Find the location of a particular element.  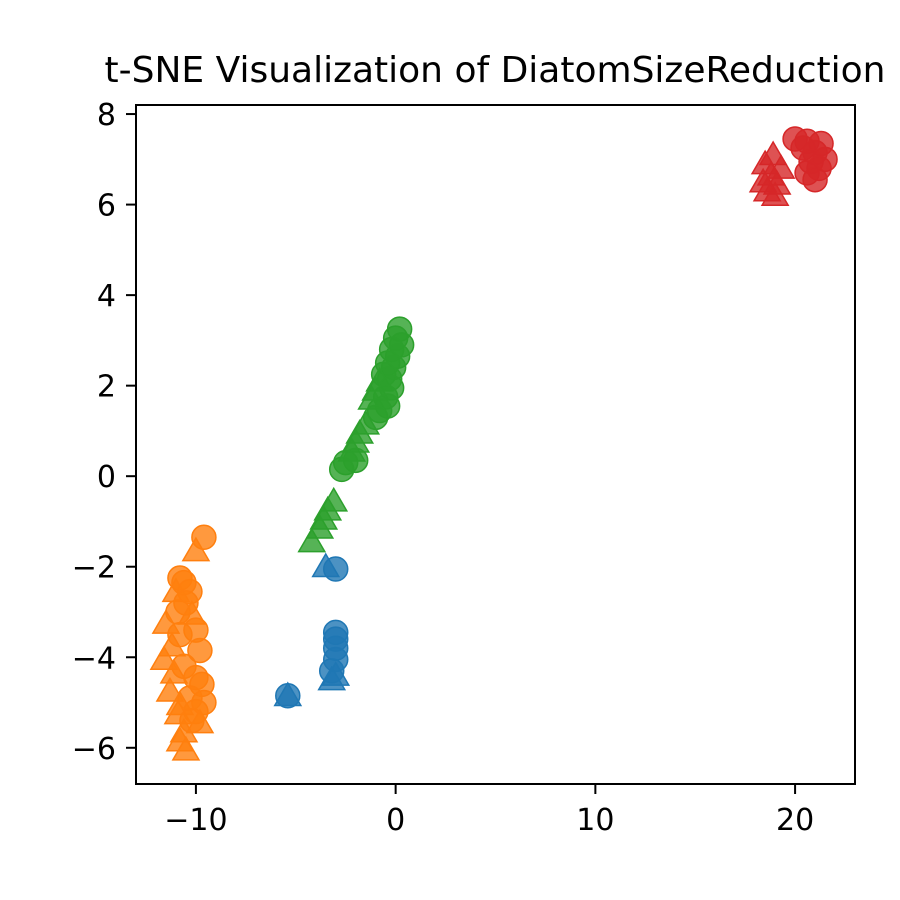

data-point-s2-23-circle is located at coordinates (341, 469).